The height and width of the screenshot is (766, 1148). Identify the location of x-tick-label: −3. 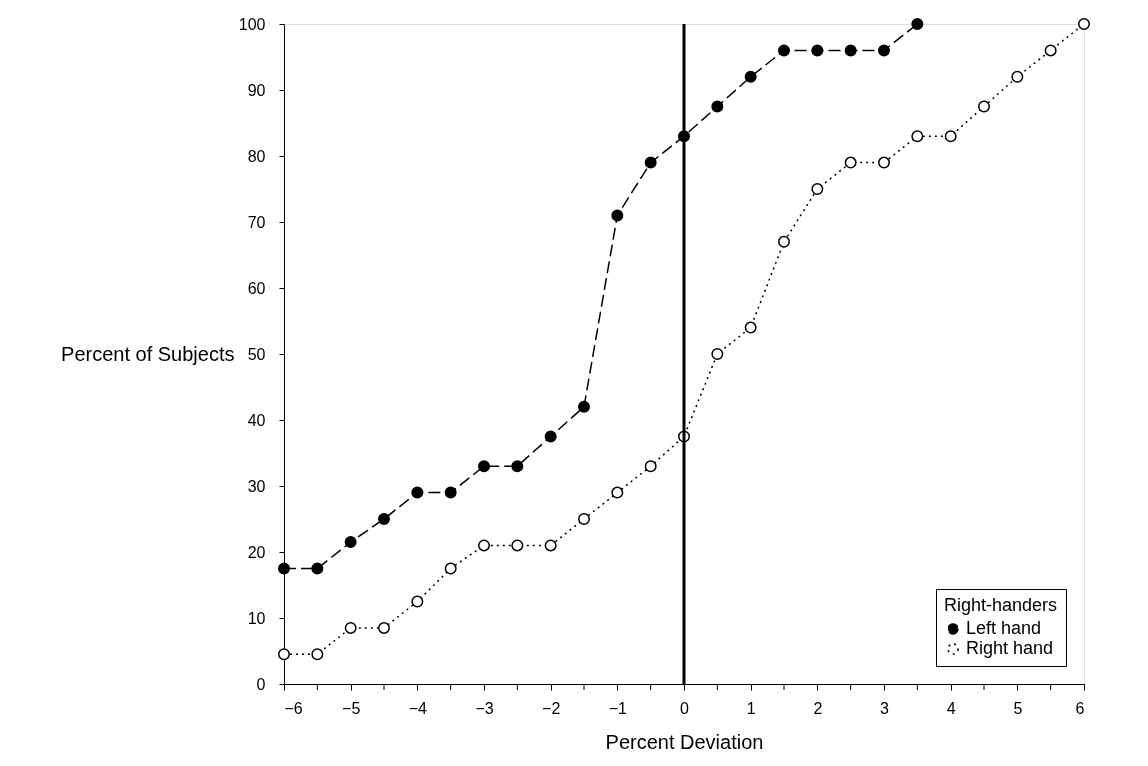
(484, 708).